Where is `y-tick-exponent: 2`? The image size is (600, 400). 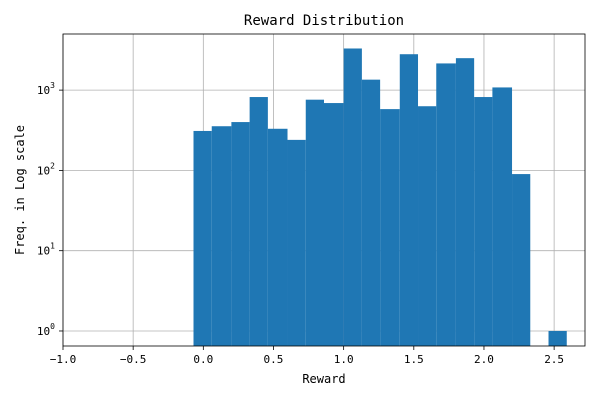
y-tick-exponent: 2 is located at coordinates (52, 165).